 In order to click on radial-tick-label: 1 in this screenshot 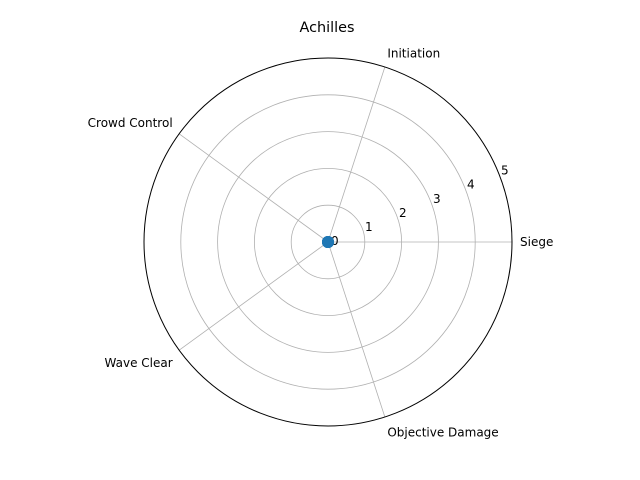, I will do `click(369, 227)`.